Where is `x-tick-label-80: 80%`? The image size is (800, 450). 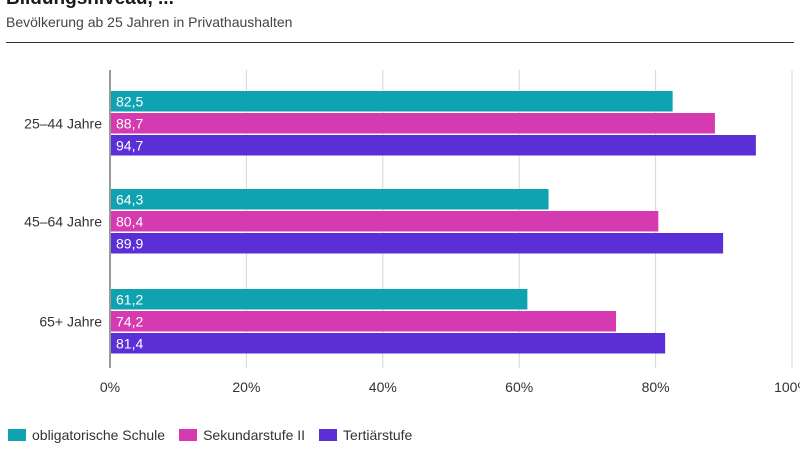
x-tick-label-80: 80% is located at coordinates (656, 387).